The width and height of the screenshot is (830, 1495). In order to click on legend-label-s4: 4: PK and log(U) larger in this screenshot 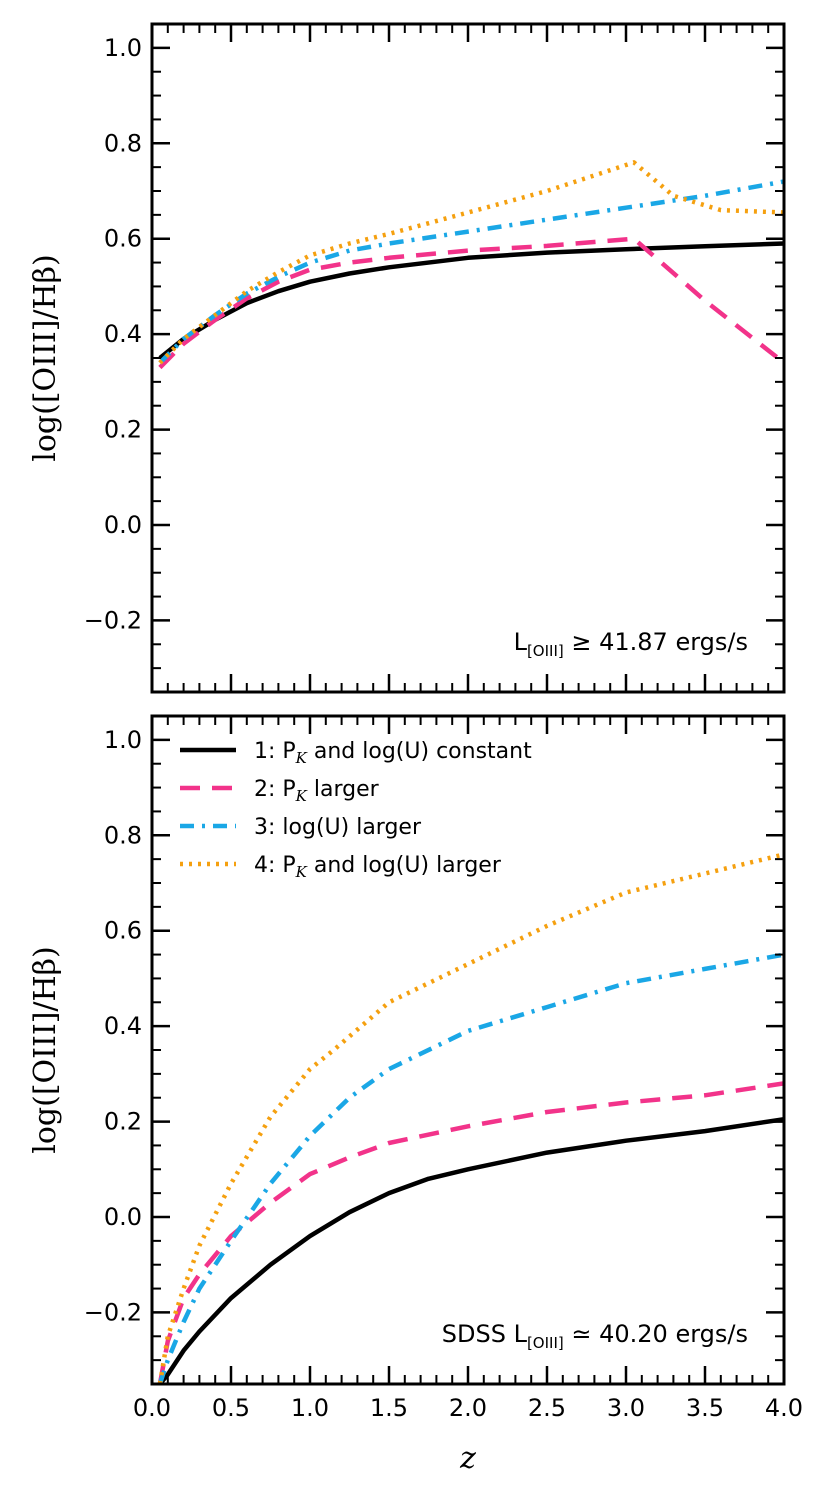, I will do `click(378, 867)`.